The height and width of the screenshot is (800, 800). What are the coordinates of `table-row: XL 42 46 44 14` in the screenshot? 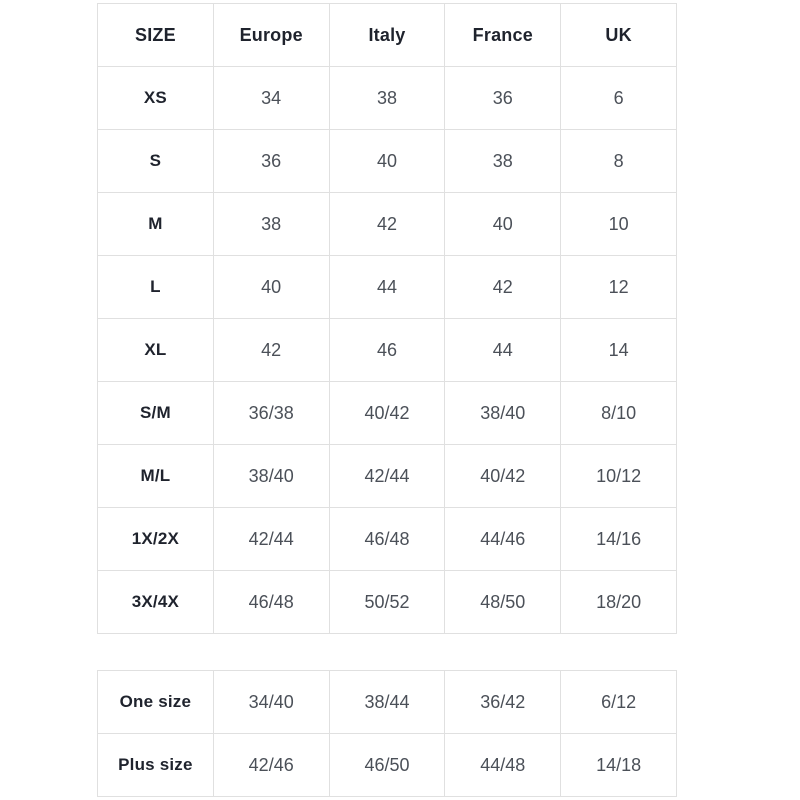 It's located at (387, 350).